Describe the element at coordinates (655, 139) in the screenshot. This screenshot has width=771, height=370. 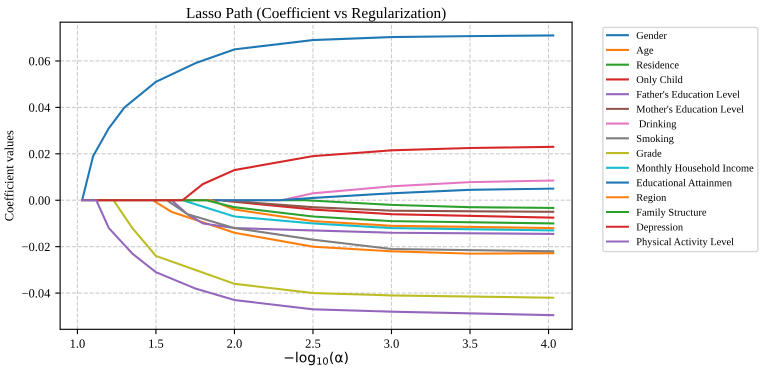
I see `legend-label: Smoking` at that location.